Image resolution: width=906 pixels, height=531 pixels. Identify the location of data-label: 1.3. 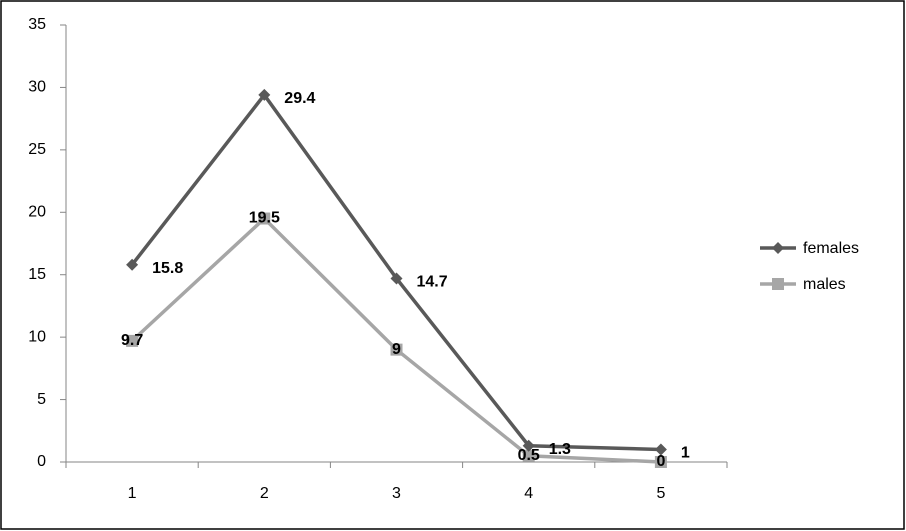
(560, 449).